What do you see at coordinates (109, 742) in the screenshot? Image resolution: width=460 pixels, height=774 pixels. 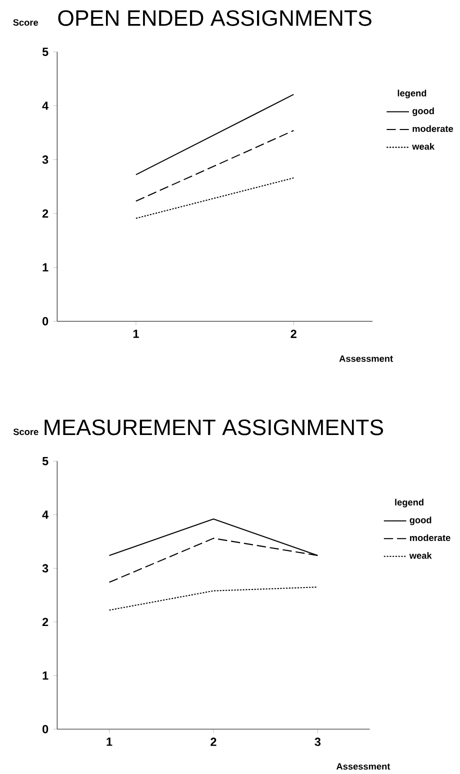 I see `x-tick-label: 1` at bounding box center [109, 742].